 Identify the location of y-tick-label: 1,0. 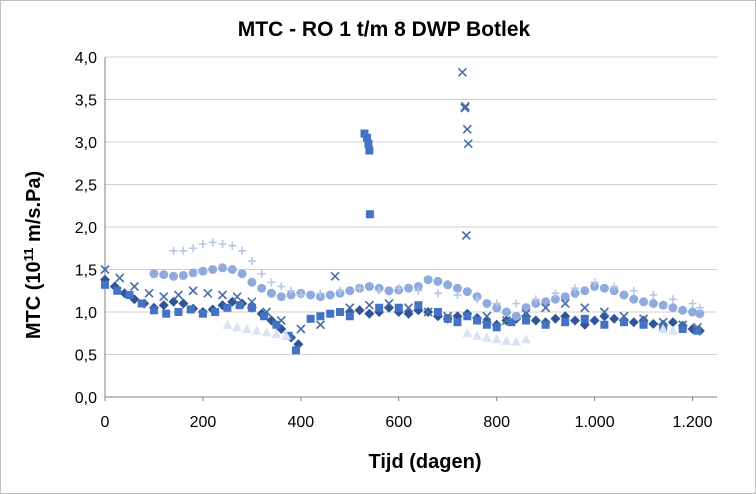
(86, 313).